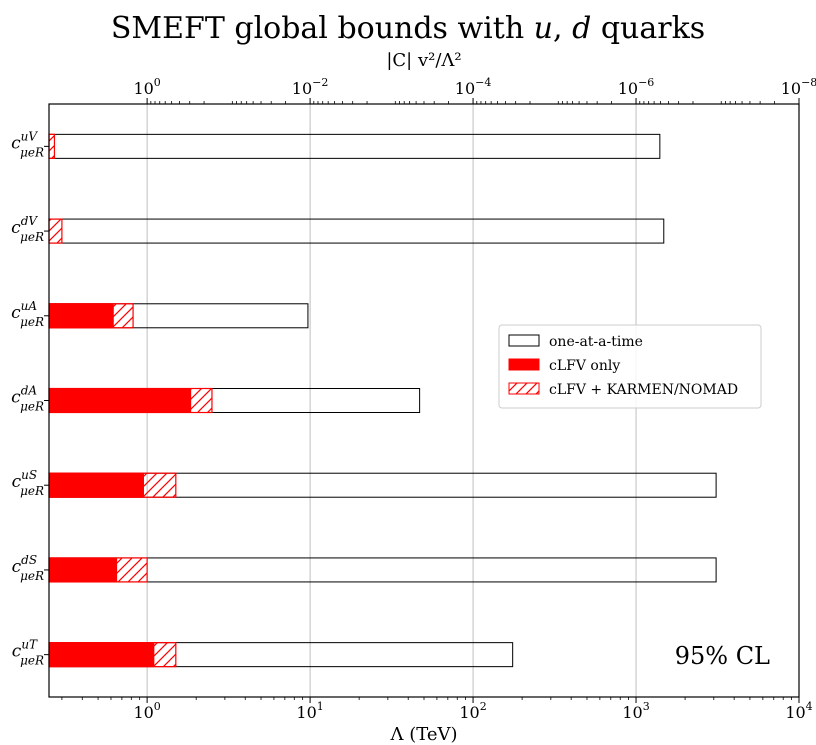  What do you see at coordinates (472, 711) in the screenshot?
I see `x-tick-label: 10²` at bounding box center [472, 711].